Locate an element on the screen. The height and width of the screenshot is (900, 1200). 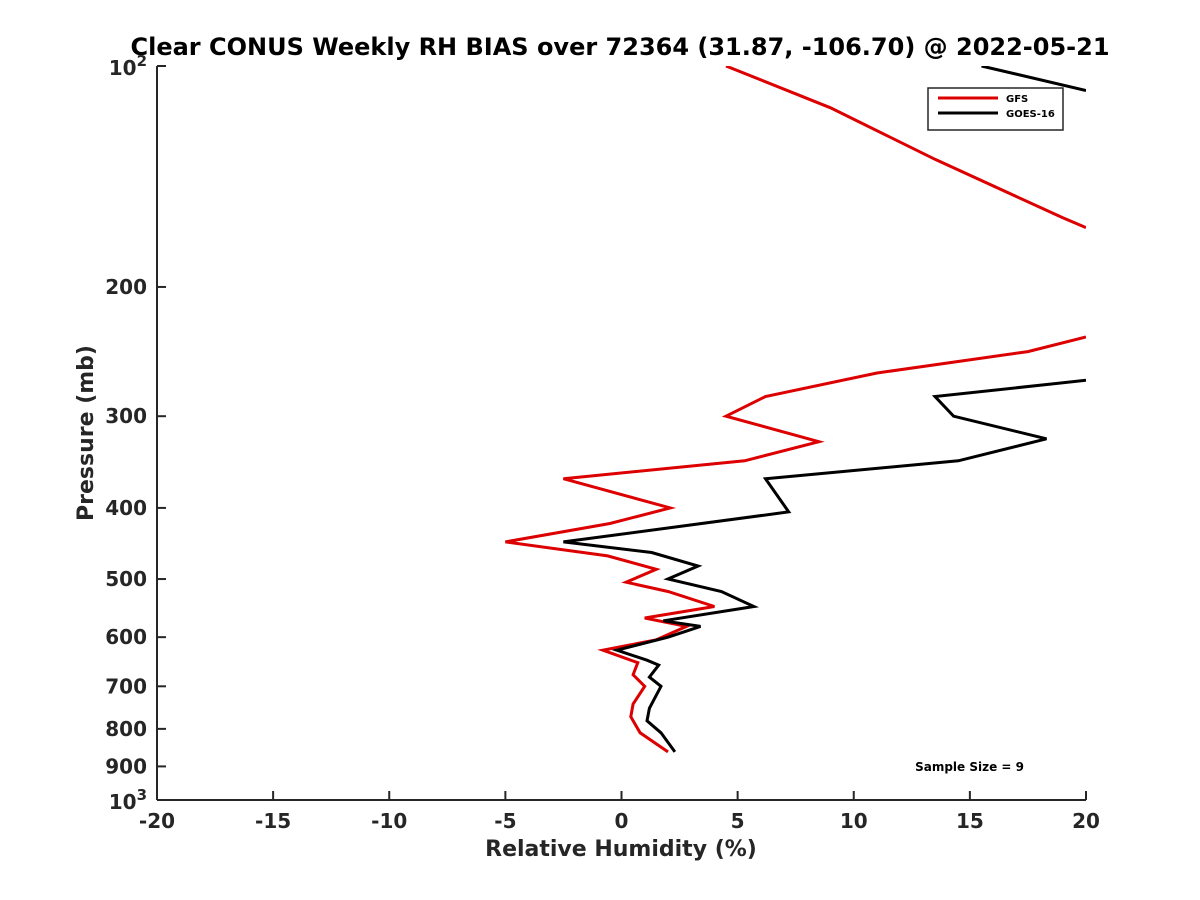
y-tick-label: 900 is located at coordinates (126, 766).